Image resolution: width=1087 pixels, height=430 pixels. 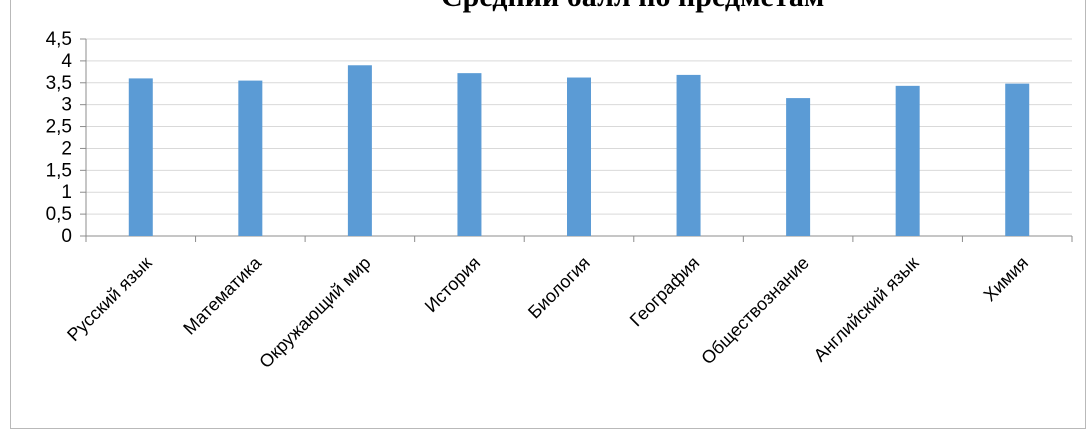 I want to click on y-tick-label: 4,5, so click(x=59, y=39).